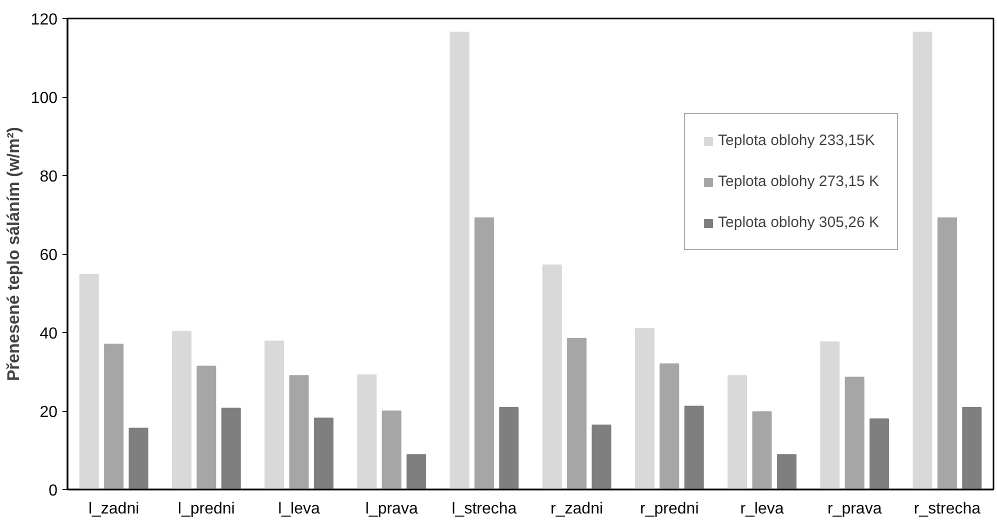 The width and height of the screenshot is (997, 520). What do you see at coordinates (796, 140) in the screenshot?
I see `legend-label: Teplota oblohy 233,15K` at bounding box center [796, 140].